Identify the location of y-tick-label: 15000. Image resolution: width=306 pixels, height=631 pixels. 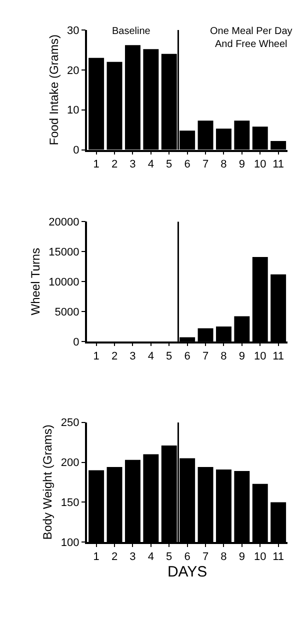
(64, 252).